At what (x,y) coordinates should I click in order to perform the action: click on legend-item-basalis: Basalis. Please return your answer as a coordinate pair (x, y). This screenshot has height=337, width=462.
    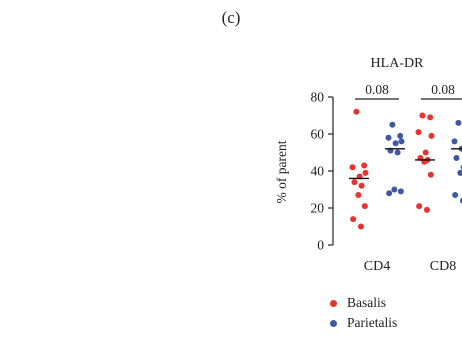
    Looking at the image, I should click on (363, 303).